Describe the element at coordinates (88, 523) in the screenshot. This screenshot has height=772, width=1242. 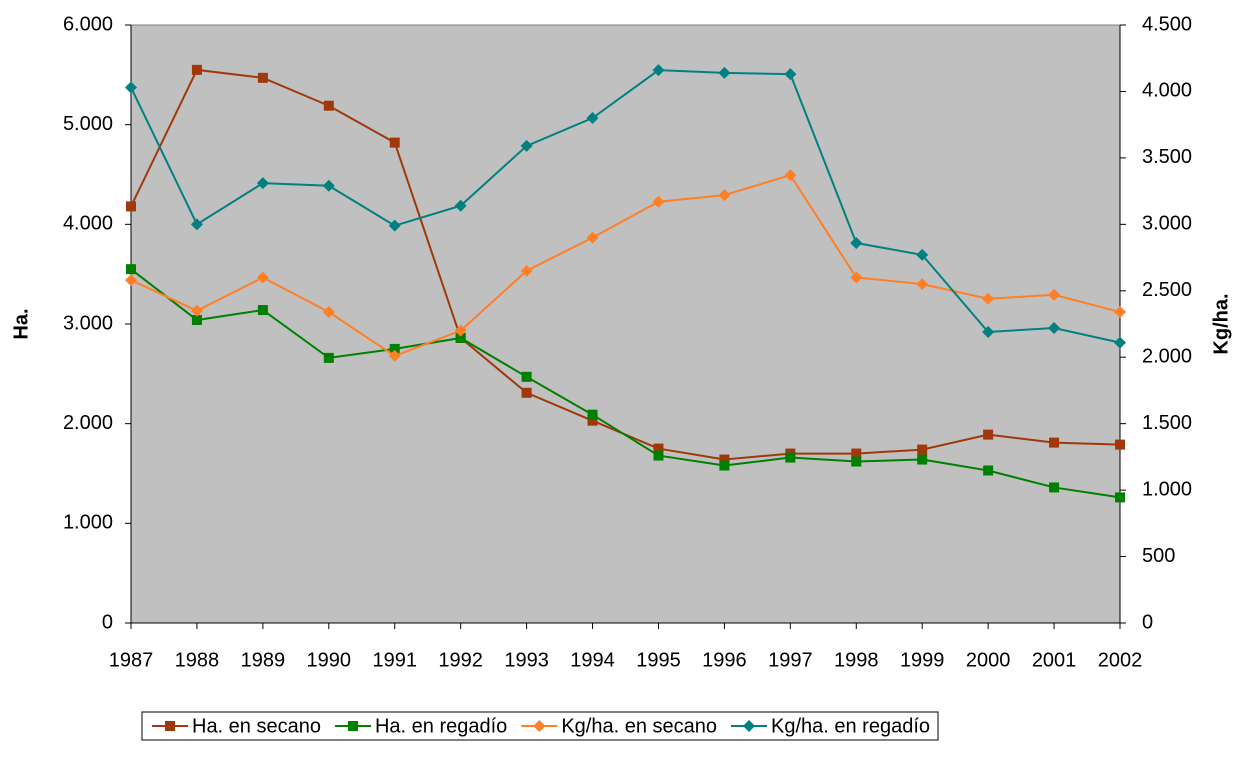
I see `y-tick-label: 1.000` at that location.